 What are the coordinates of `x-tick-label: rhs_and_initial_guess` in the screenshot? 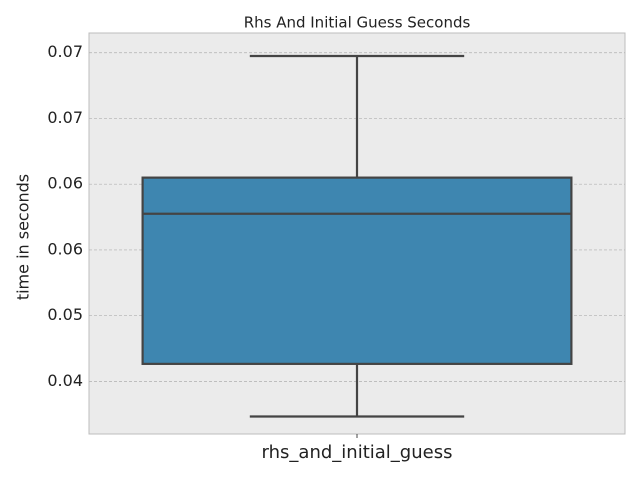 It's located at (357, 452).